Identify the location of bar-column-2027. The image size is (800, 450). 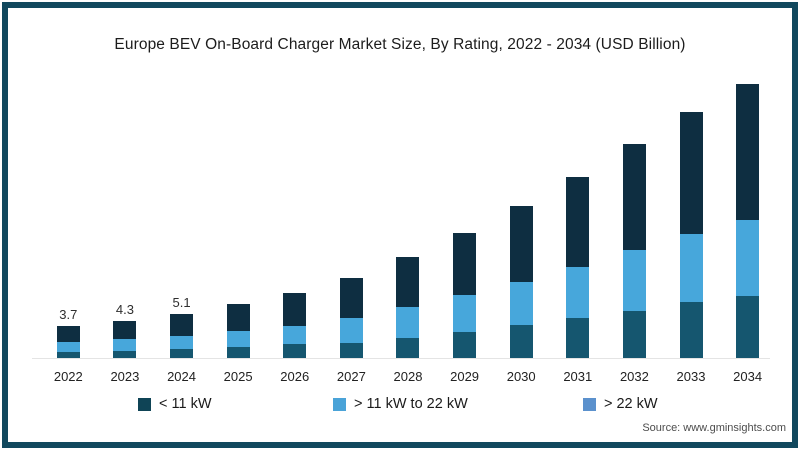
(351, 318).